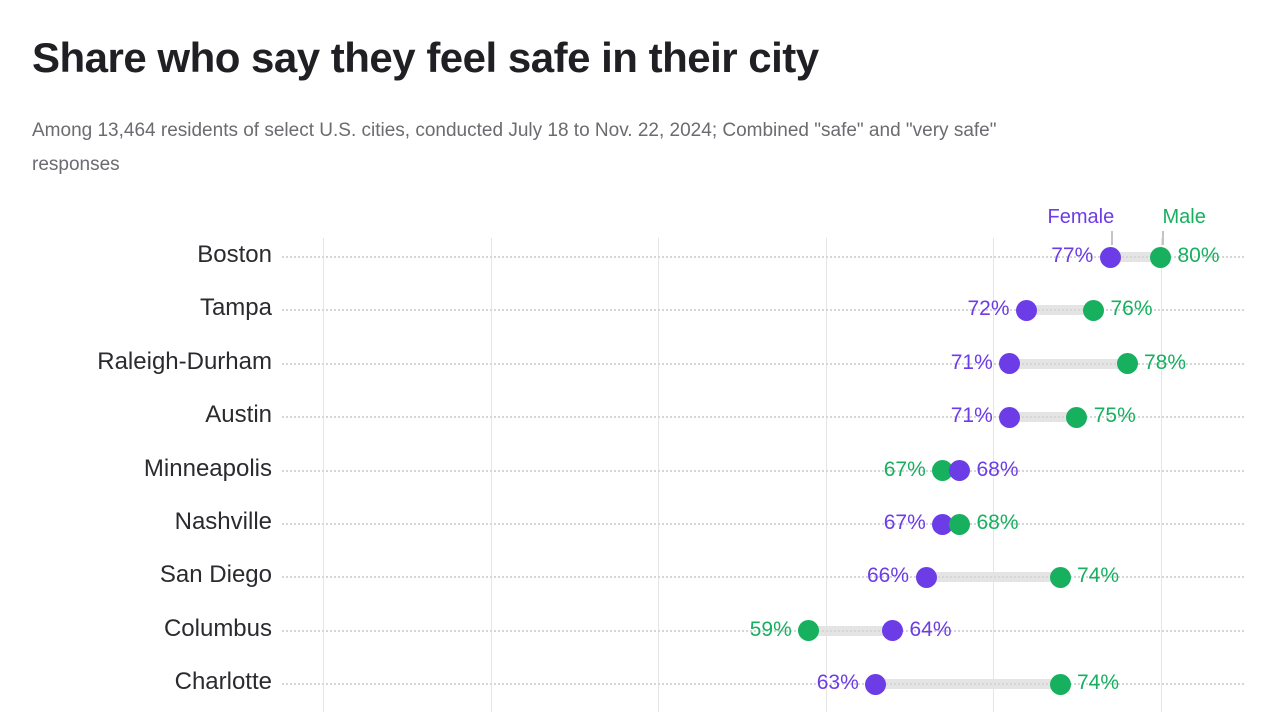 The width and height of the screenshot is (1280, 720). Describe the element at coordinates (215, 575) in the screenshot. I see `city-label: San Diego` at that location.